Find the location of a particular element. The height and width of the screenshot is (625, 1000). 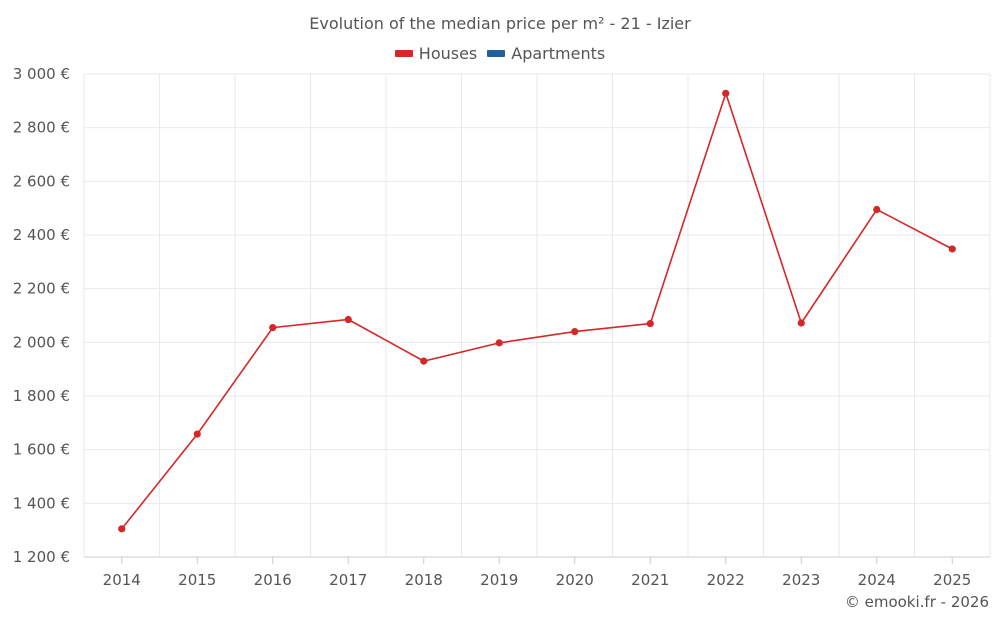

data-point-houses-2025 is located at coordinates (952, 249).